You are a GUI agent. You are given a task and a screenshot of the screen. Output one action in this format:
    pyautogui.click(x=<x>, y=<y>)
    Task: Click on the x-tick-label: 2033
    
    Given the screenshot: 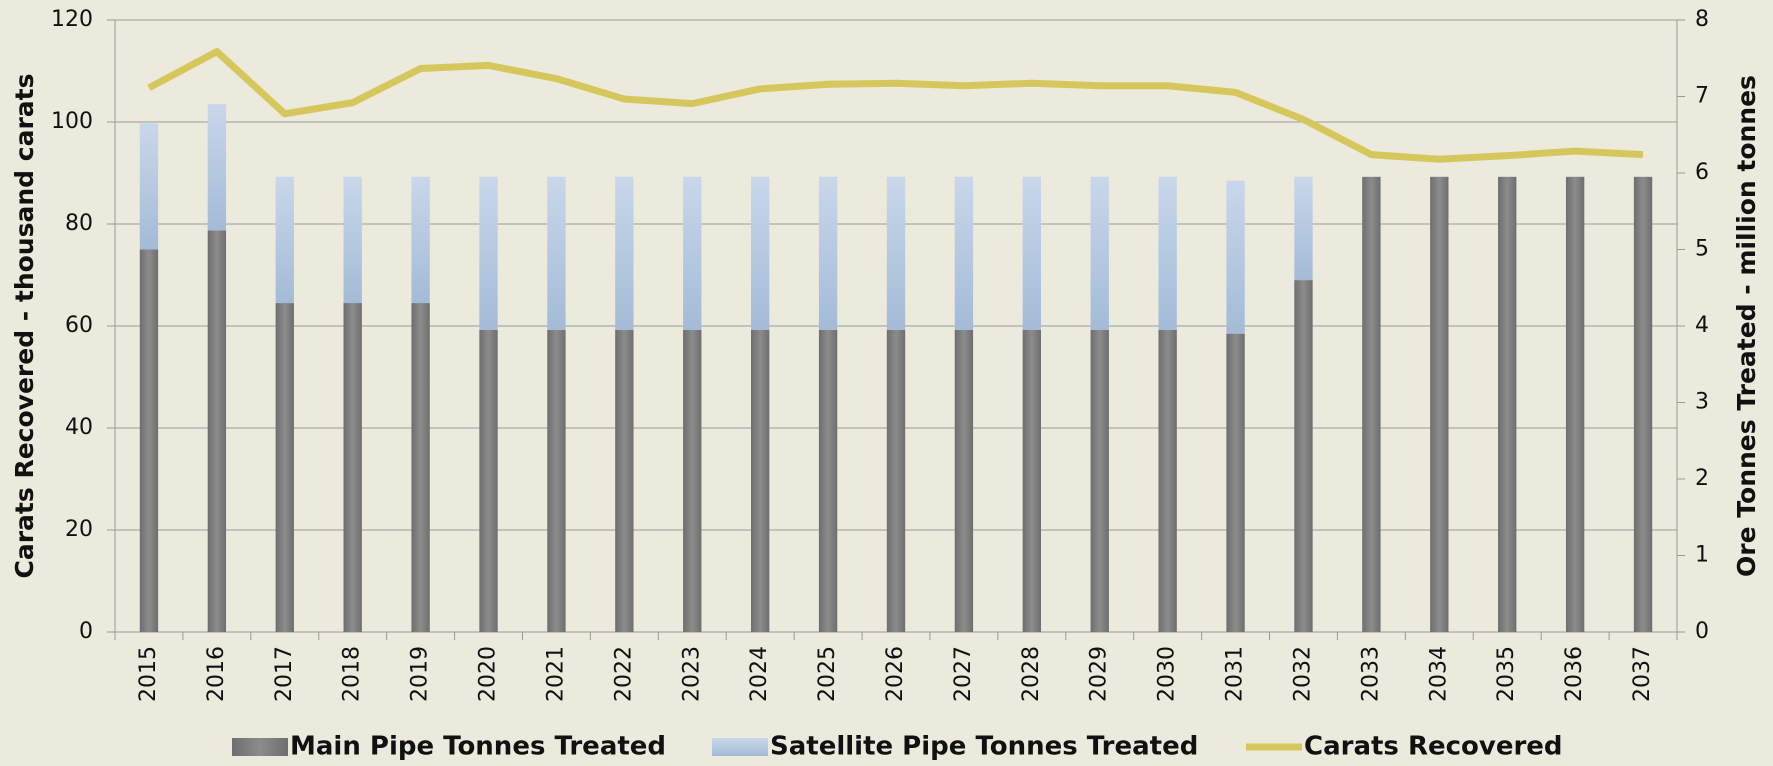 What is the action you would take?
    pyautogui.click(x=1370, y=674)
    